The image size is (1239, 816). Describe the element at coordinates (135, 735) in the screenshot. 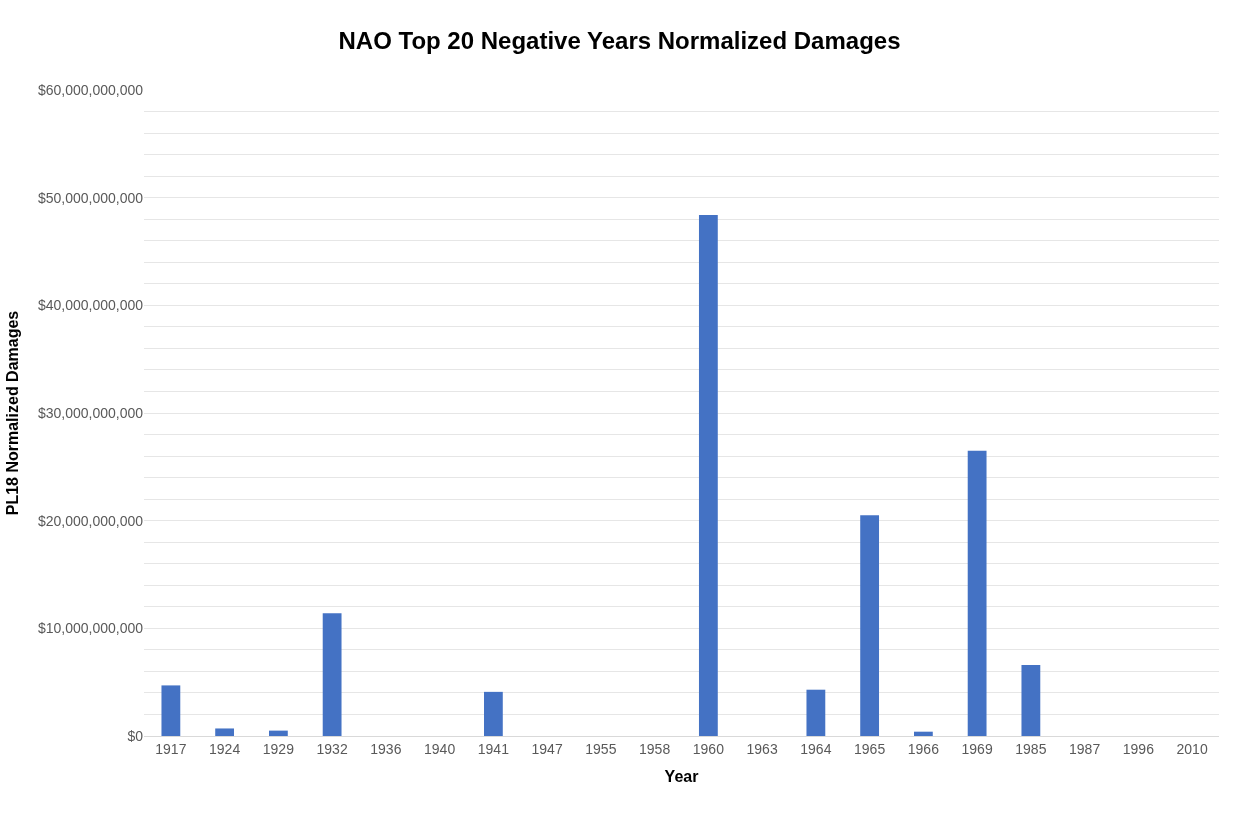

I see `y-tick-label: $0` at that location.